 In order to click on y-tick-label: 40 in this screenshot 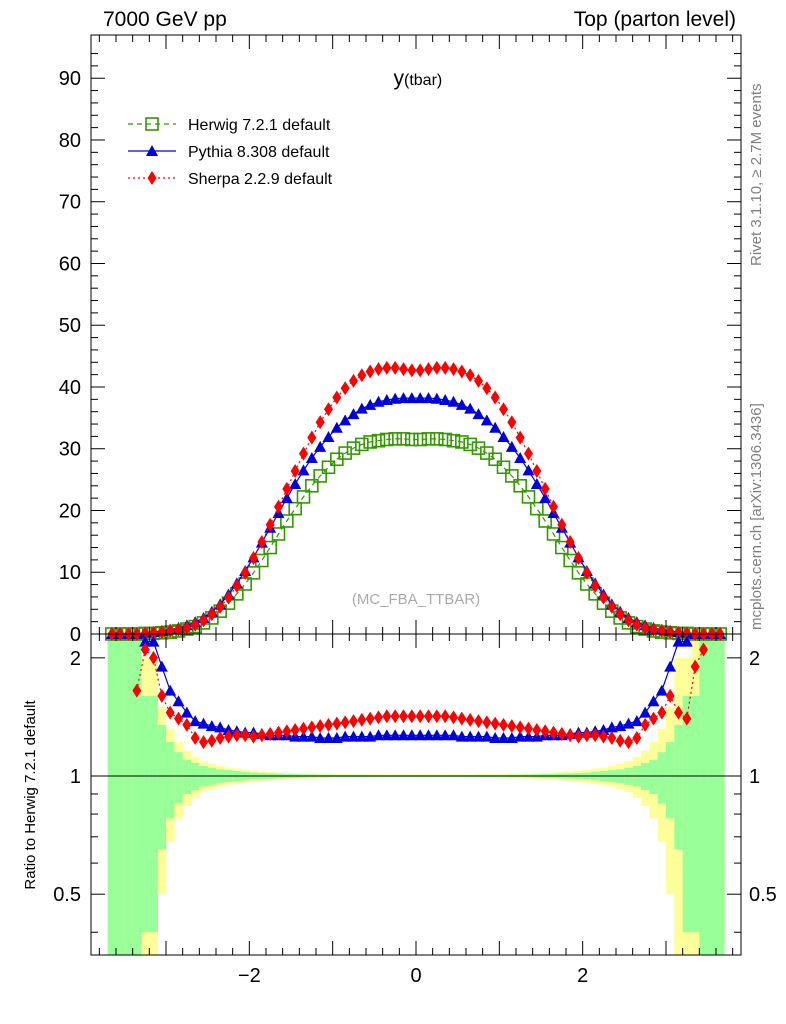, I will do `click(70, 388)`.